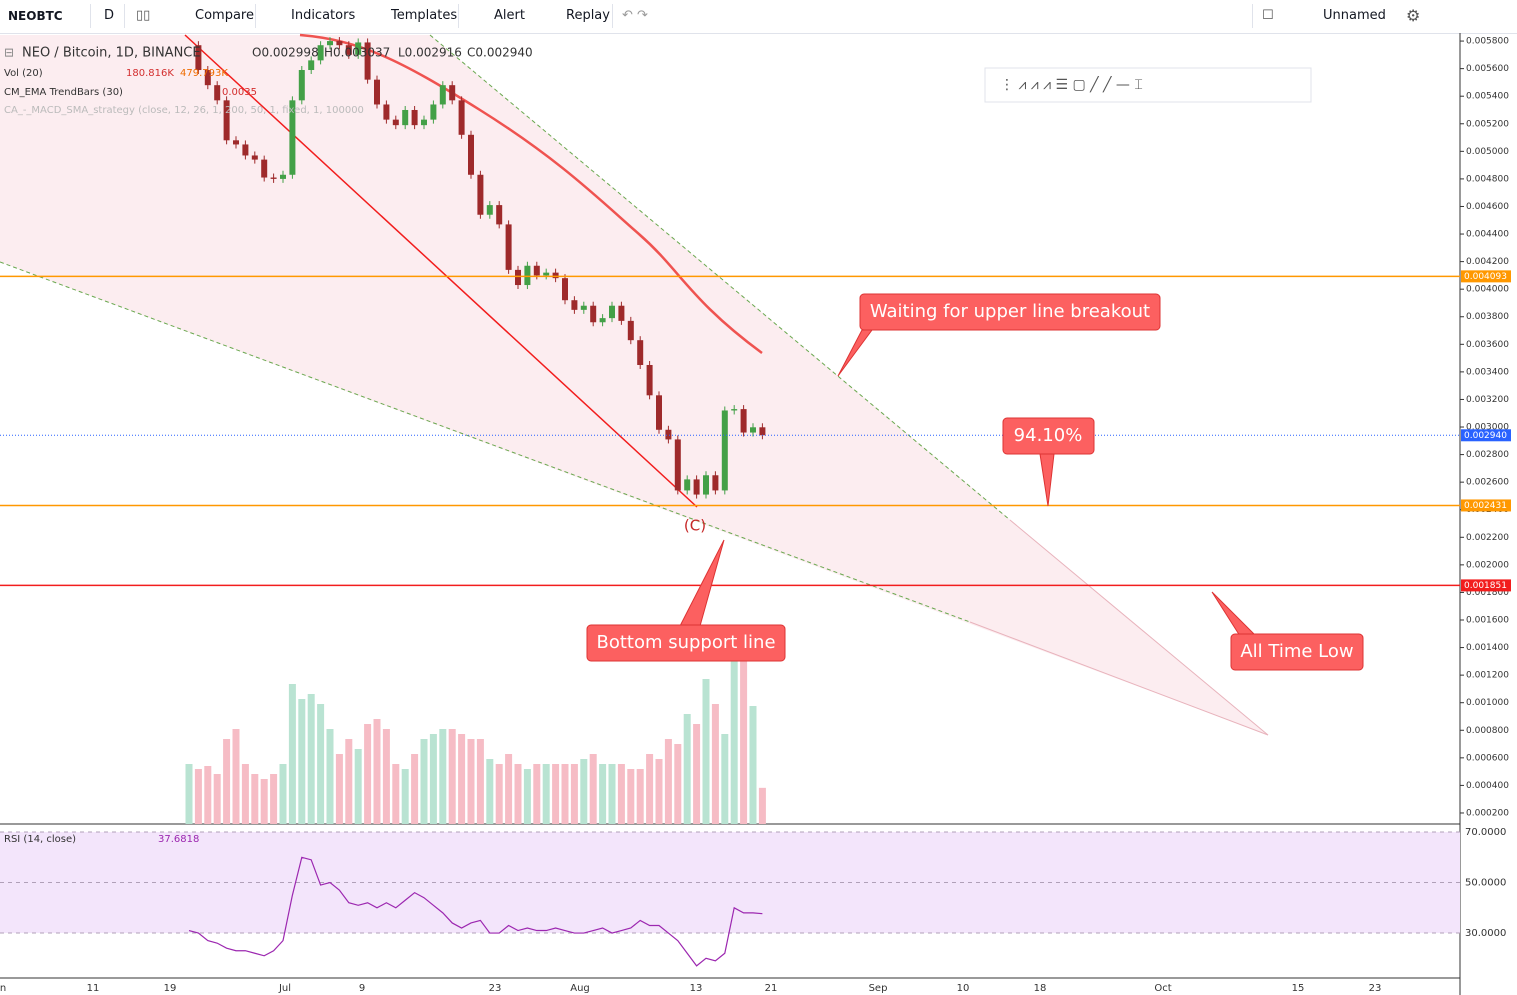 The width and height of the screenshot is (1517, 995). I want to click on x-tick-label: 21, so click(771, 988).